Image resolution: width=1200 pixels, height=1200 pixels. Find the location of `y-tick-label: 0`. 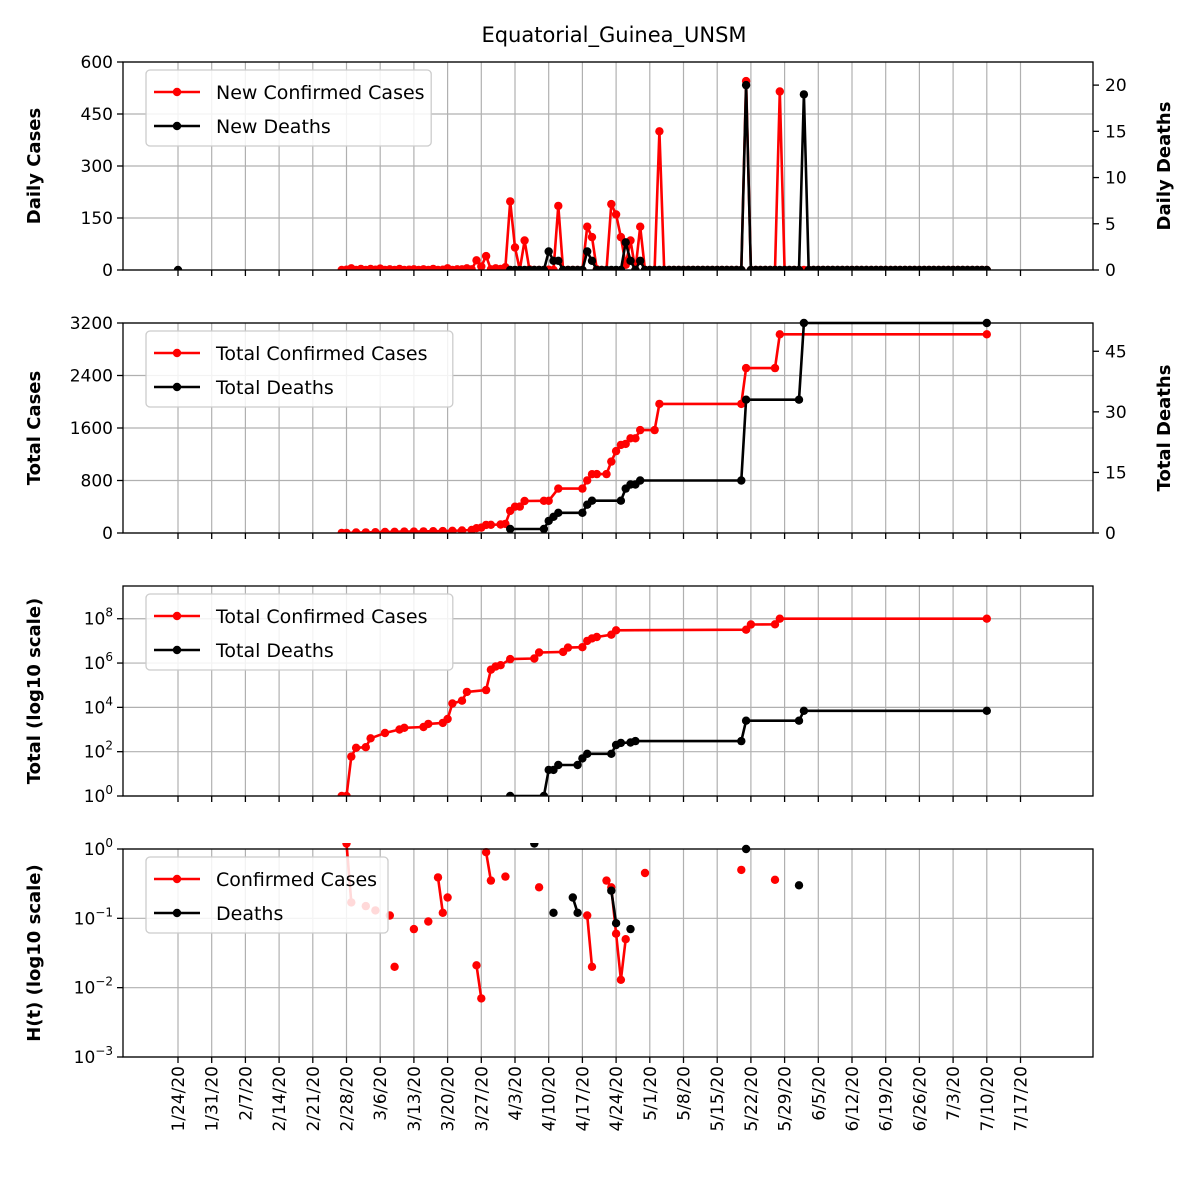

y-tick-label: 0 is located at coordinates (107, 534).